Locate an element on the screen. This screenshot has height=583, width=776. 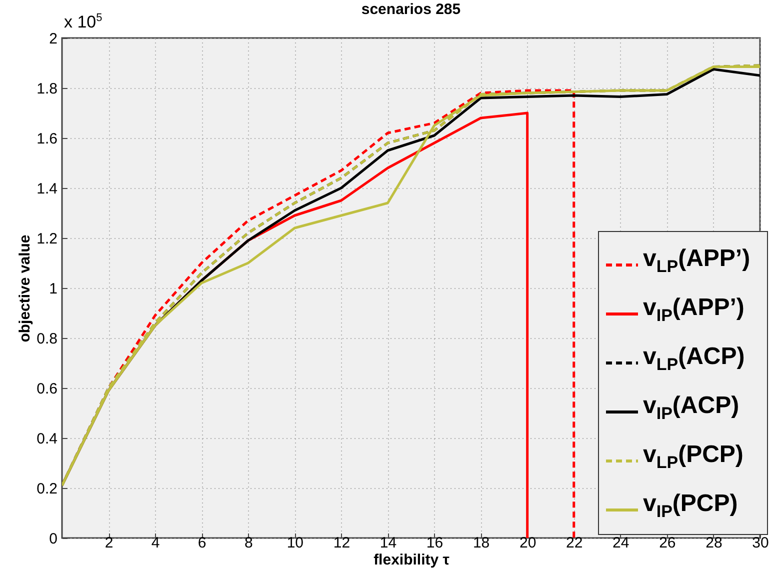
x-tick-label: 22 is located at coordinates (574, 543).